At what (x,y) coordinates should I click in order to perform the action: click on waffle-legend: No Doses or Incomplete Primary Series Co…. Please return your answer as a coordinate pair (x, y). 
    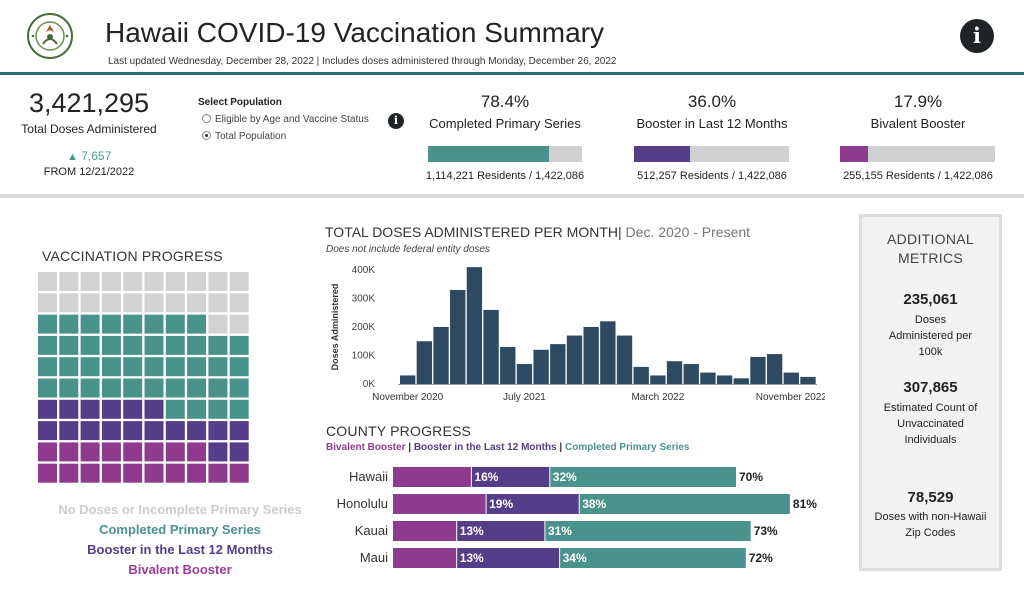
    Looking at the image, I should click on (180, 542).